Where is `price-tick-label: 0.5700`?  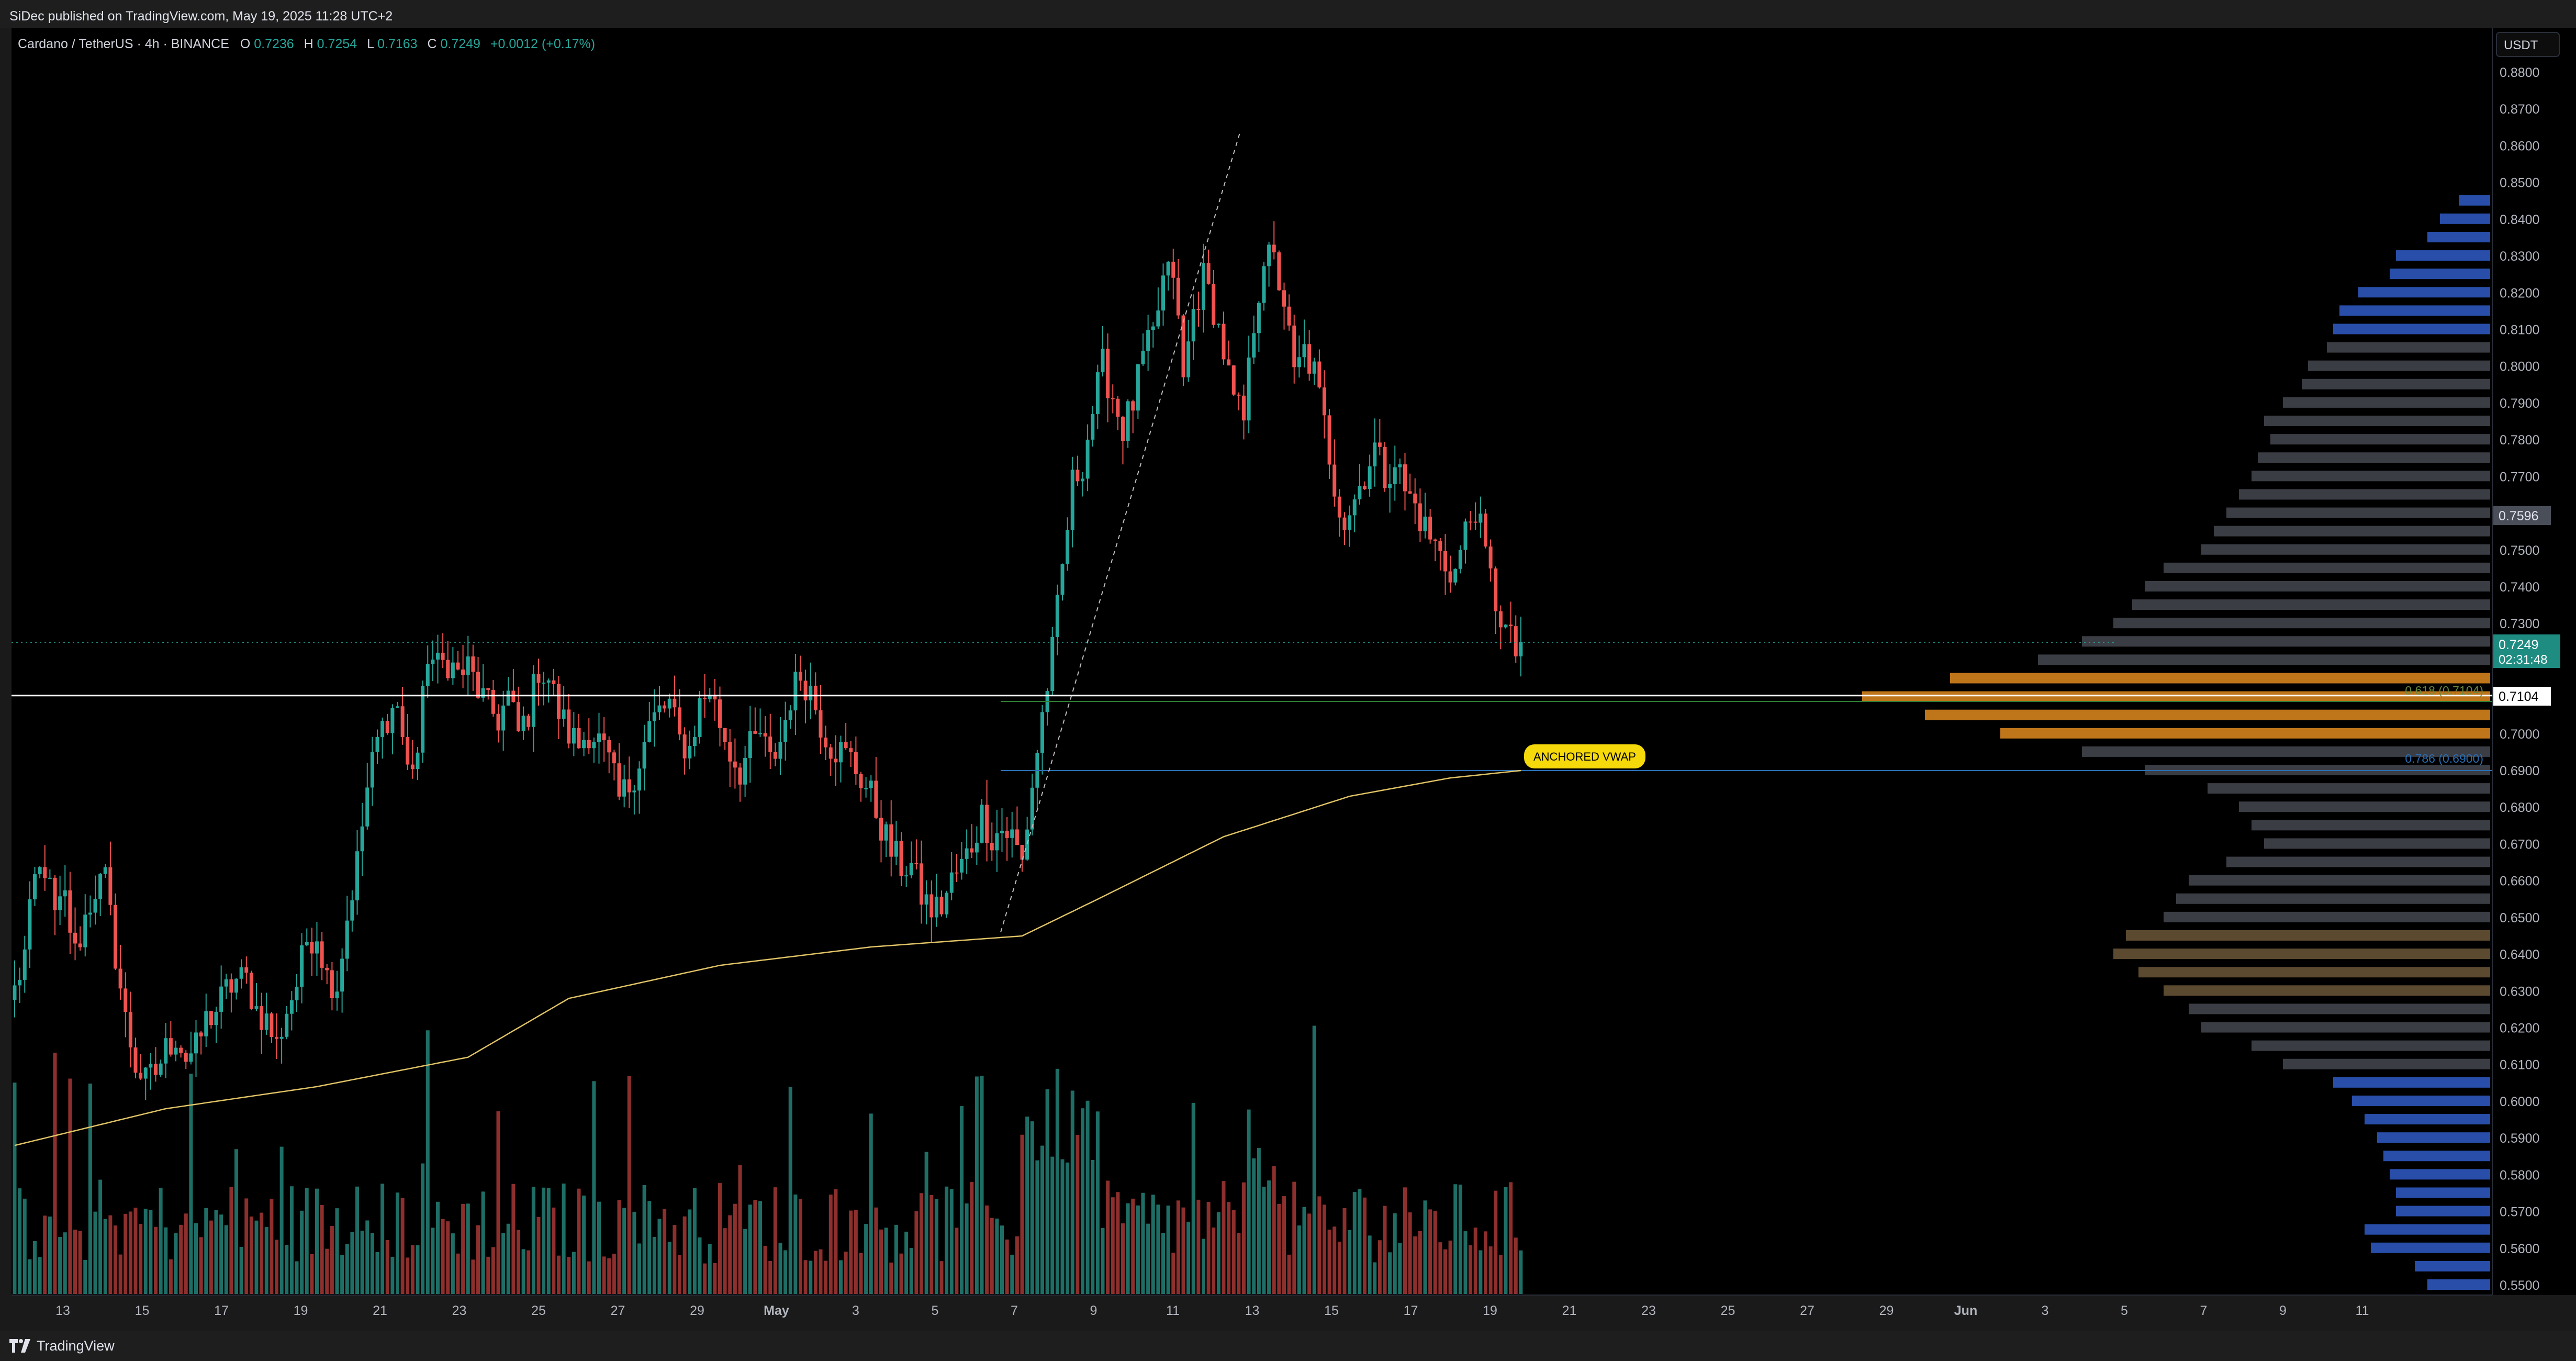
price-tick-label: 0.5700 is located at coordinates (2519, 1212).